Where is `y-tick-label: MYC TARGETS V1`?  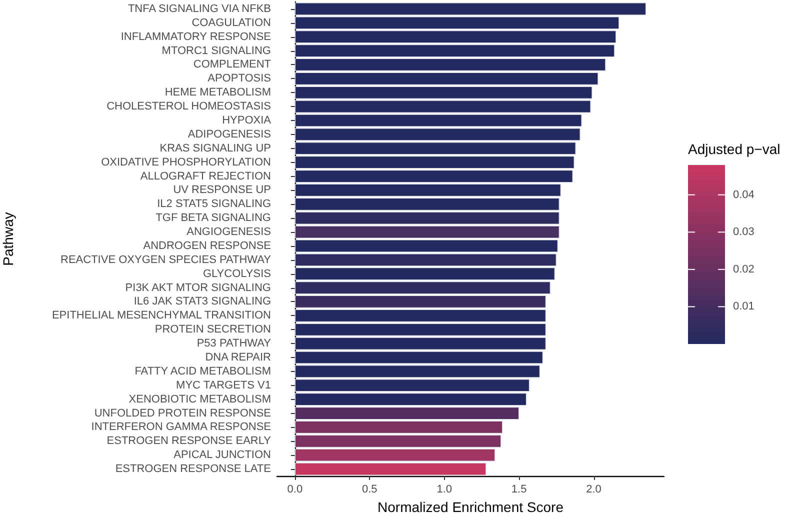 y-tick-label: MYC TARGETS V1 is located at coordinates (223, 385).